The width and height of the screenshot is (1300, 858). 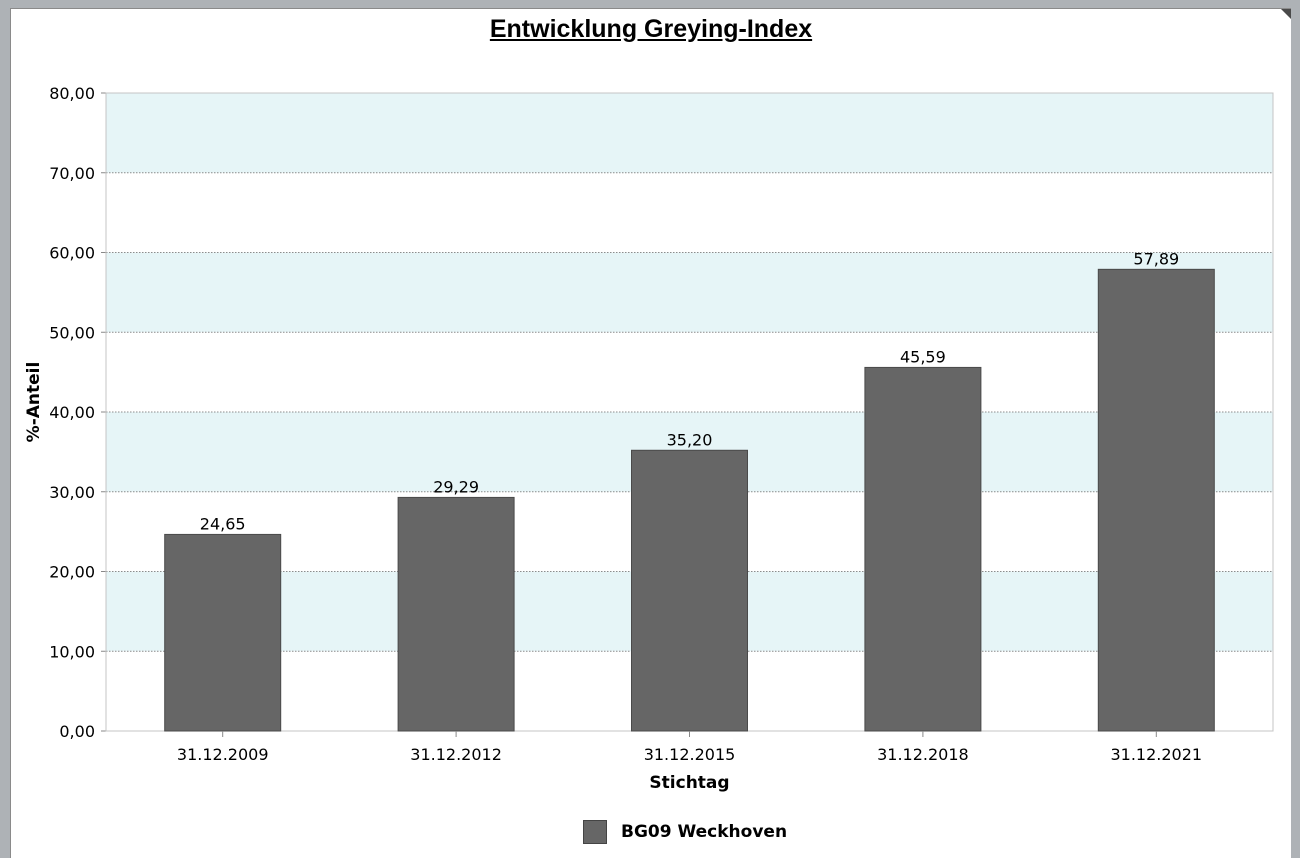 I want to click on bar-value-label: 35,20, so click(x=690, y=439).